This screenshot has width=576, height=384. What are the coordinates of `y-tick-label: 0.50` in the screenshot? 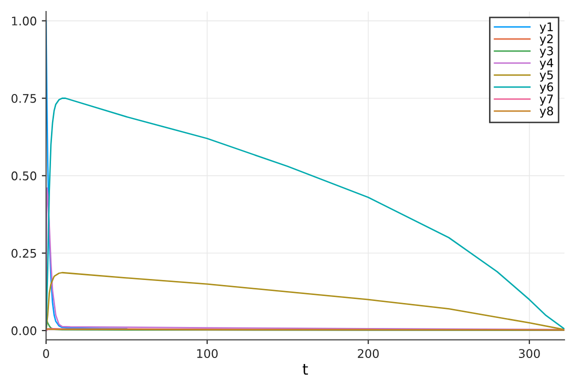 It's located at (24, 175).